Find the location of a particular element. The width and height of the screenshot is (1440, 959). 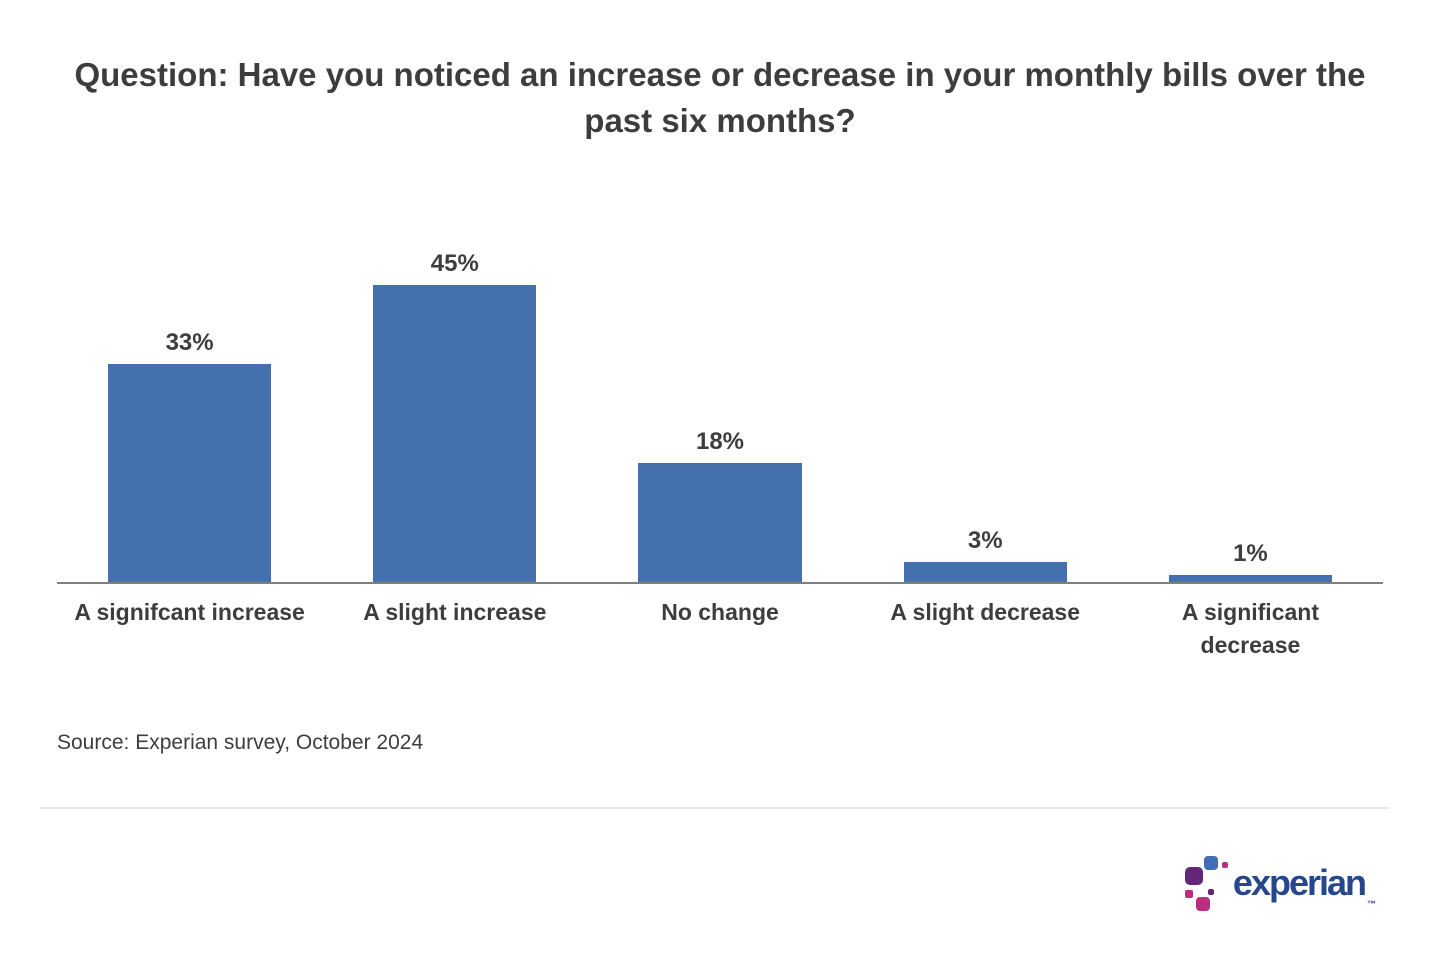

source-caption: Source: Experian survey, October 2024 is located at coordinates (240, 742).